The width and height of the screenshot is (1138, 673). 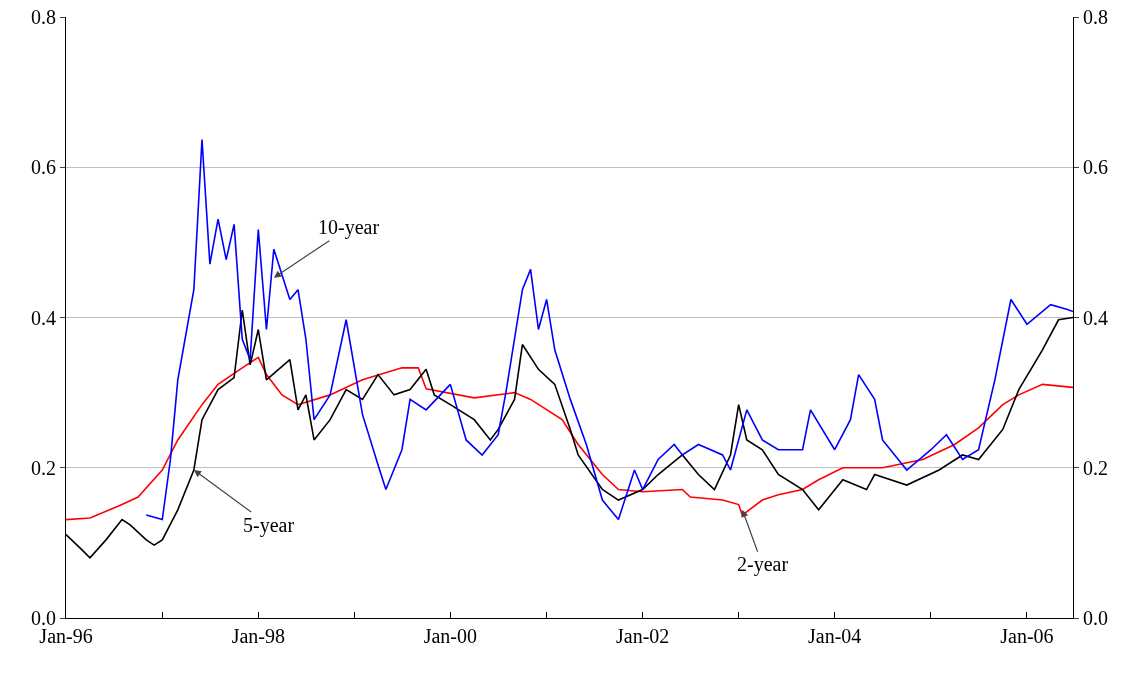 I want to click on y-tick-label: 0.6, so click(x=43, y=167).